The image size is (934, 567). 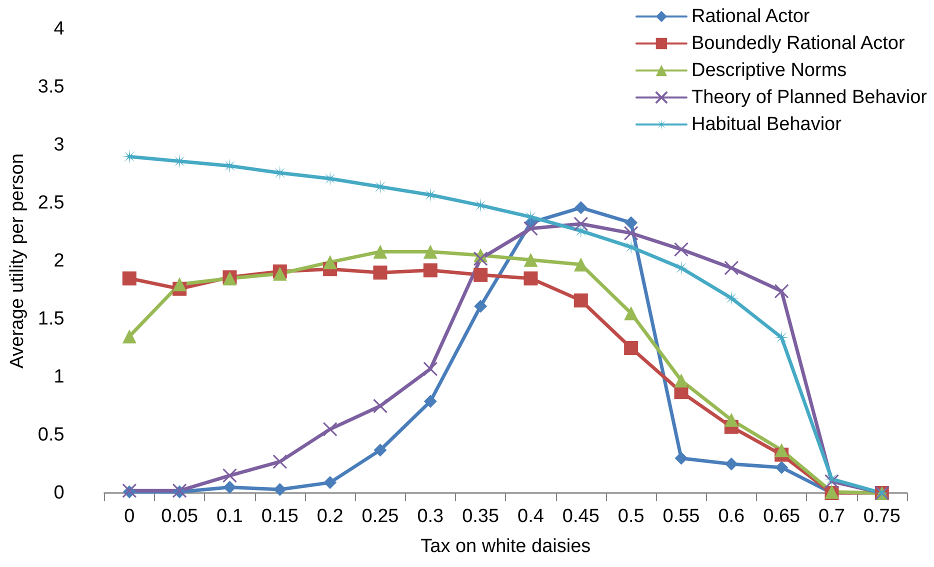 What do you see at coordinates (430, 516) in the screenshot?
I see `x-tick-label: 0.3` at bounding box center [430, 516].